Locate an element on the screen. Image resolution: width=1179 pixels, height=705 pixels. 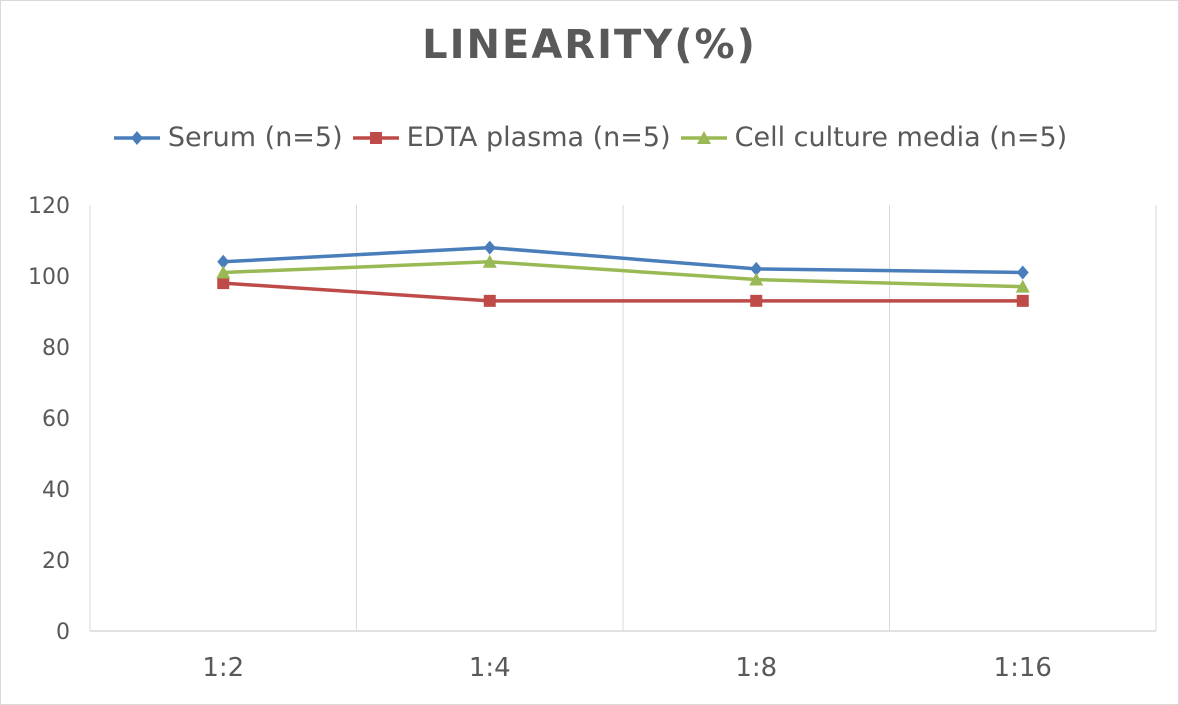
y-tick-label: 60 is located at coordinates (56, 419).